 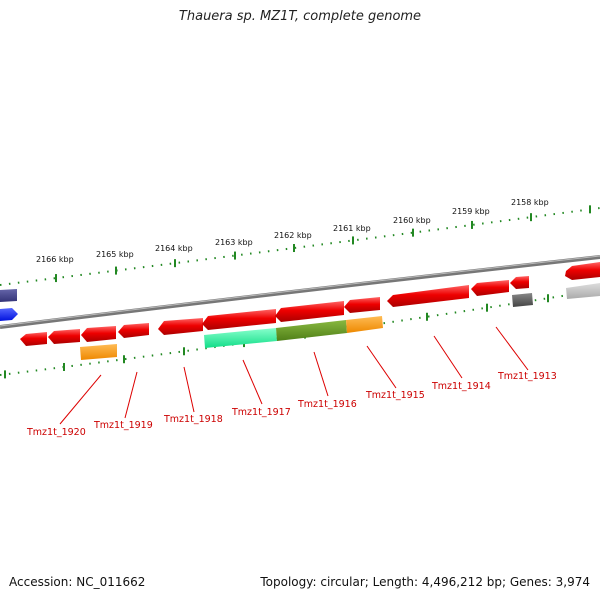 I want to click on gene-feature-navy, so click(x=8, y=295).